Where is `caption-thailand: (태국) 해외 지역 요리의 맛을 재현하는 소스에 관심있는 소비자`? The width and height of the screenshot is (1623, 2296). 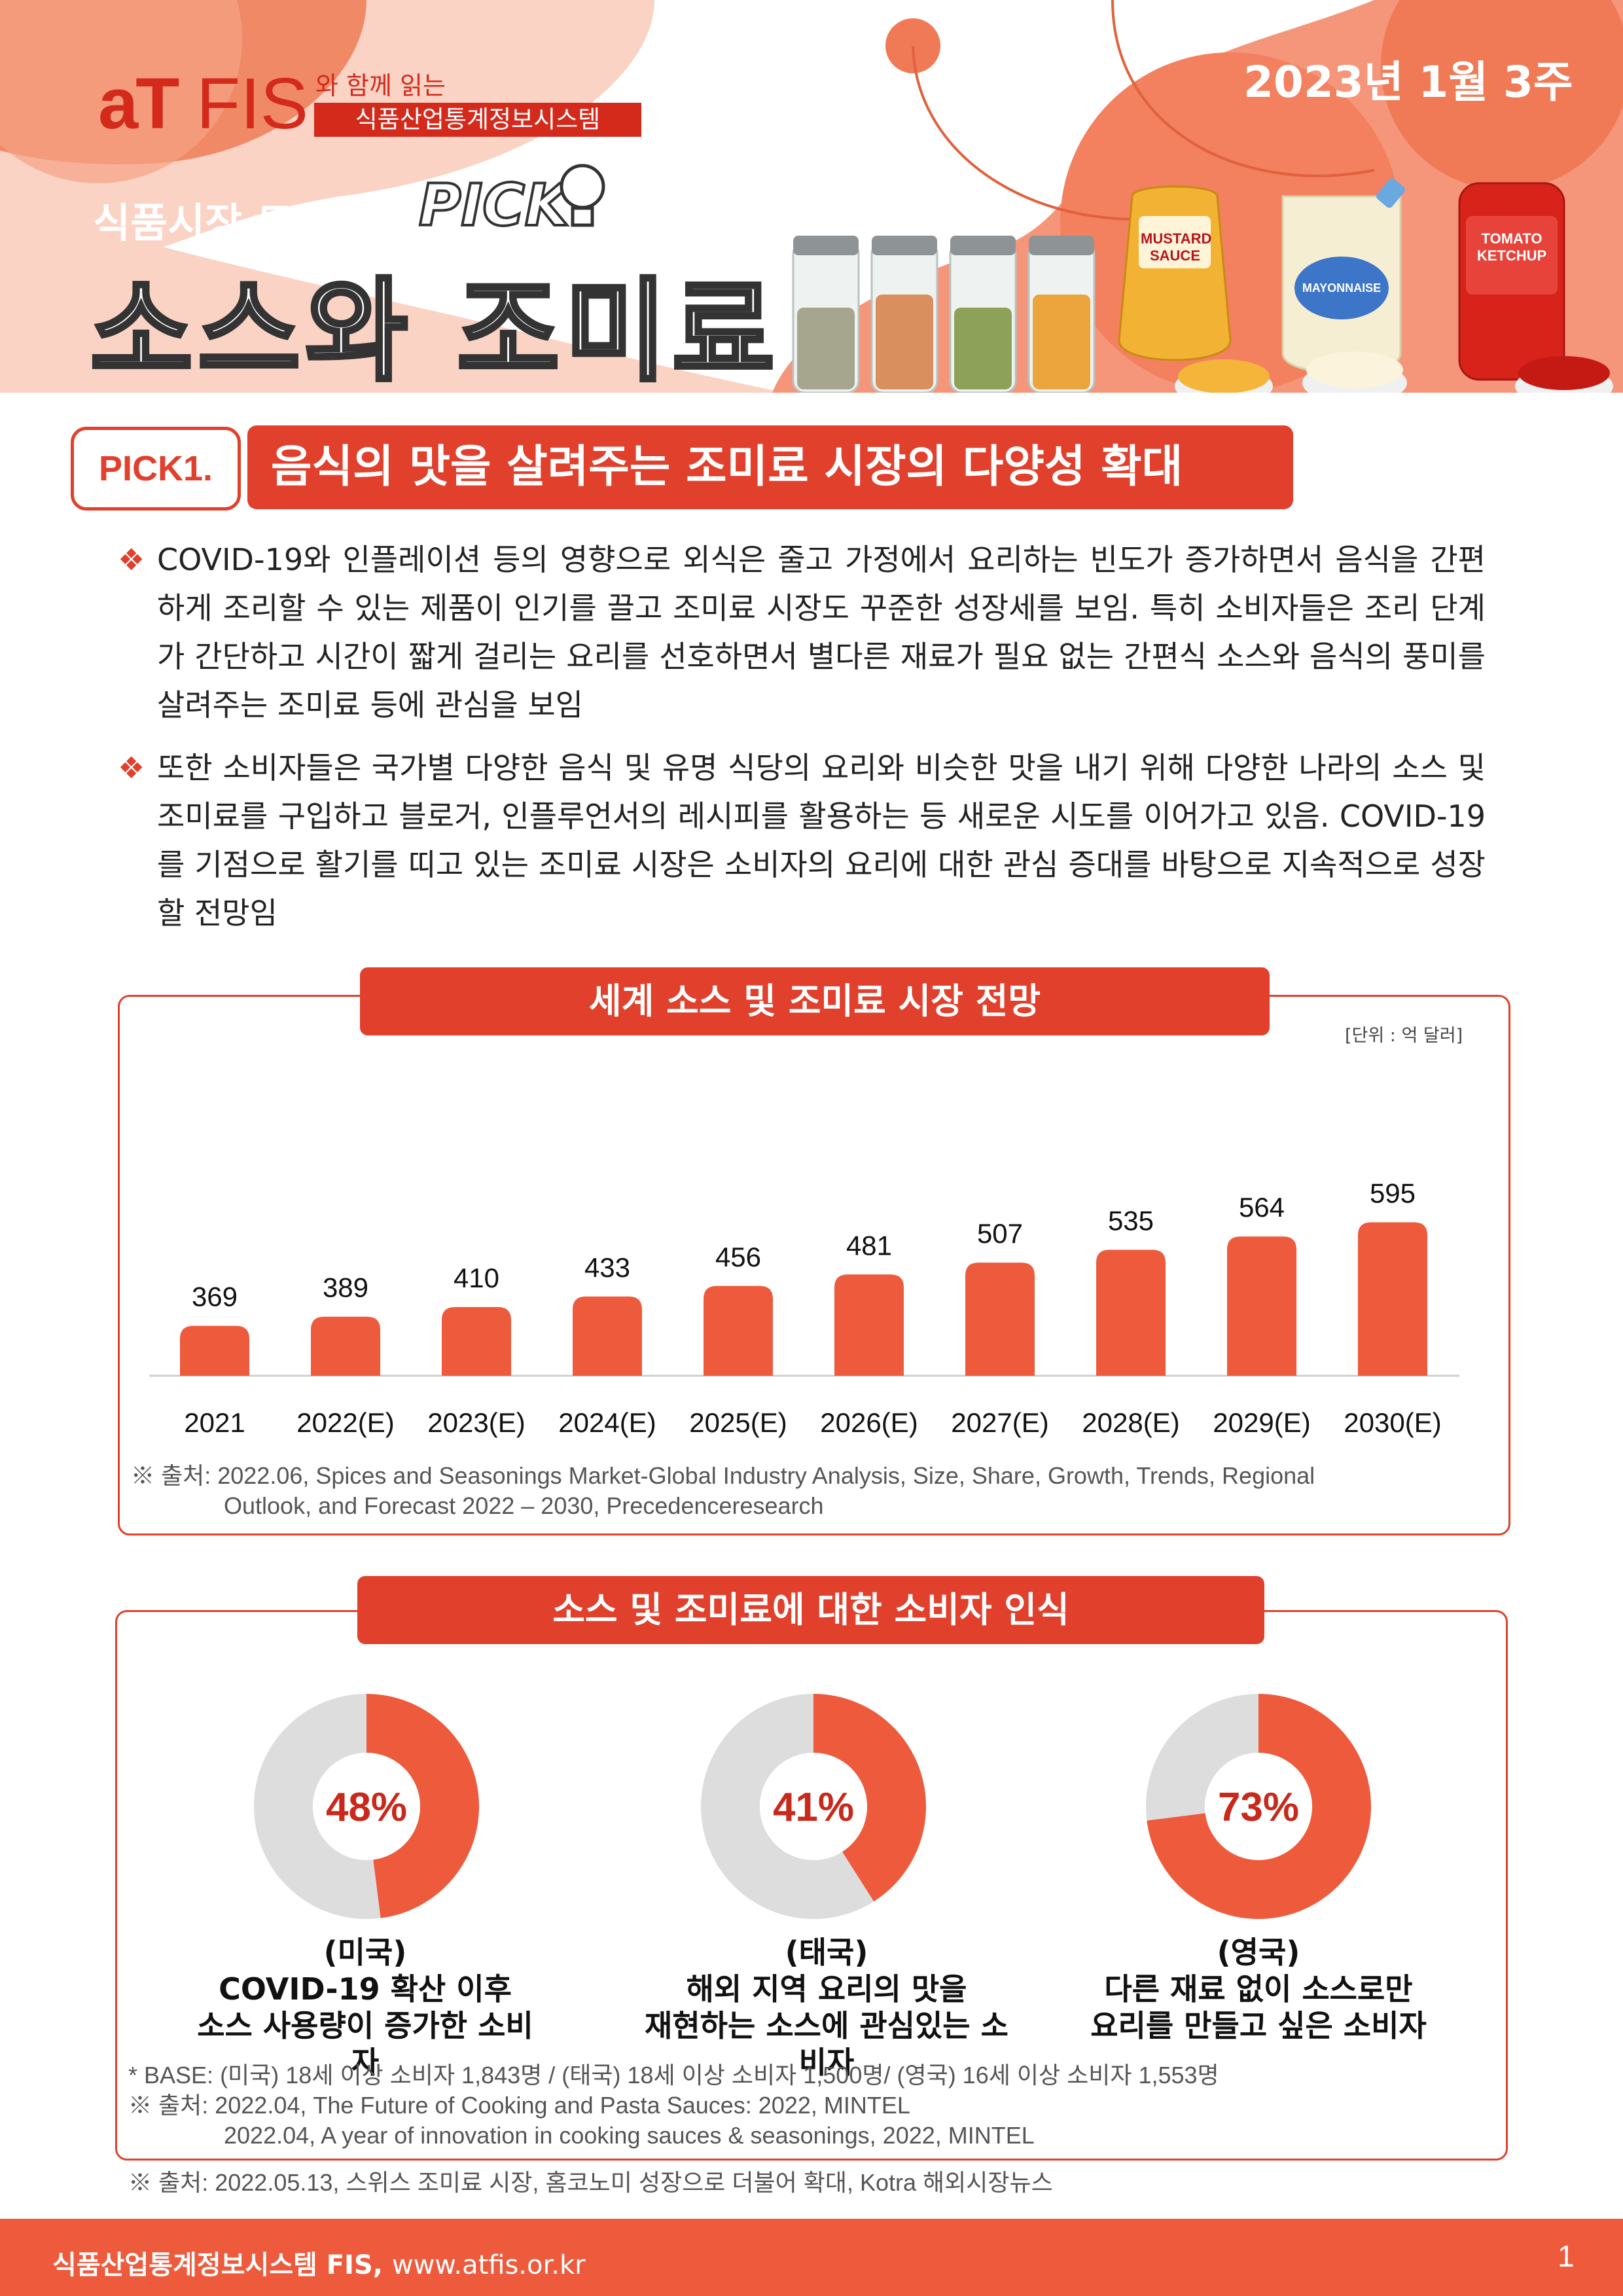
caption-thailand: (태국) 해외 지역 요리의 맛을 재현하는 소스에 관심있는 소비자 is located at coordinates (826, 2007).